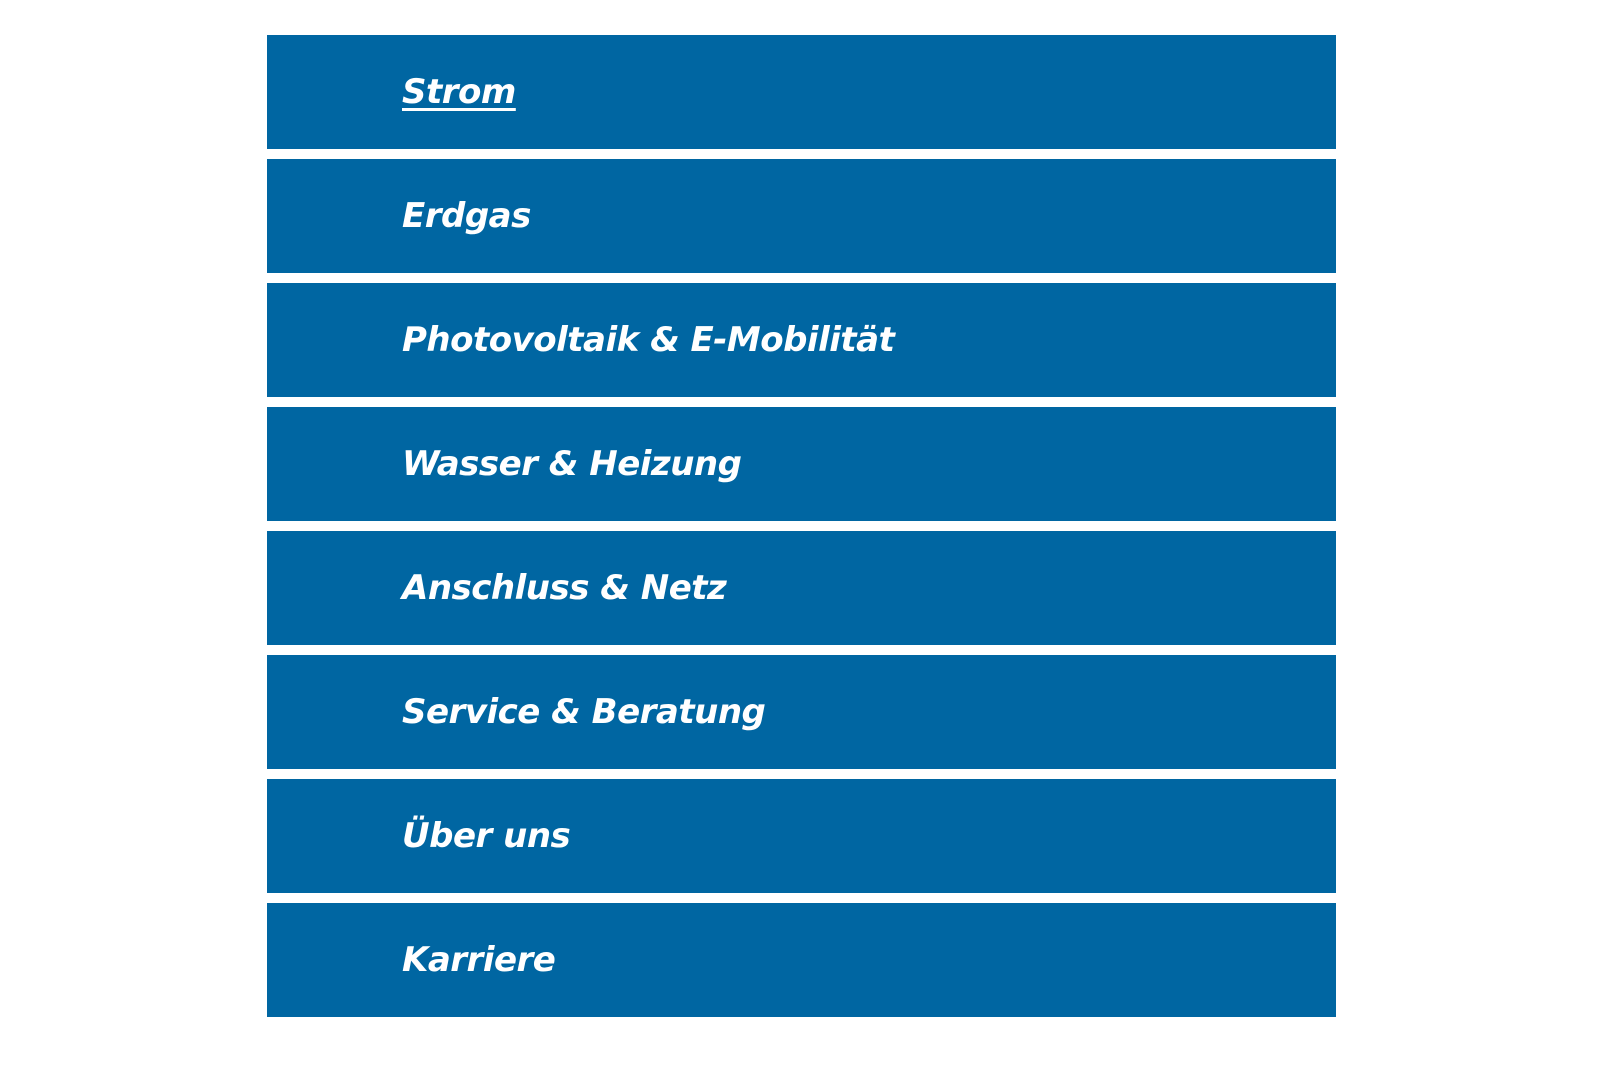  What do you see at coordinates (572, 464) in the screenshot?
I see `menu-item-label: Wasser & Heizung` at bounding box center [572, 464].